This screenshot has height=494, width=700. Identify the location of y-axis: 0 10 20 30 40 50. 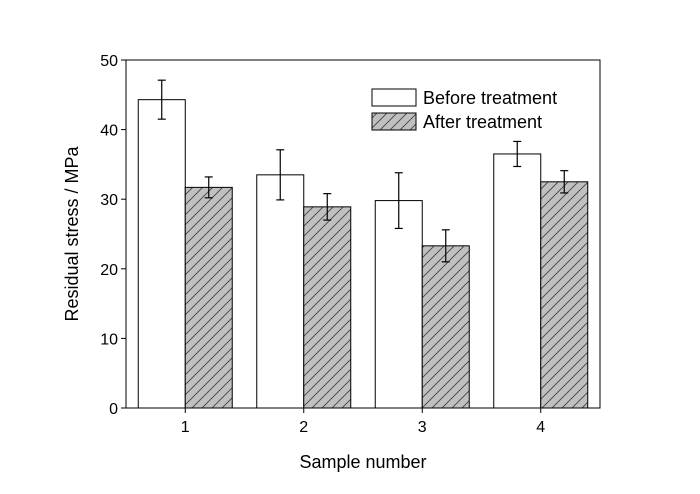
(113, 235).